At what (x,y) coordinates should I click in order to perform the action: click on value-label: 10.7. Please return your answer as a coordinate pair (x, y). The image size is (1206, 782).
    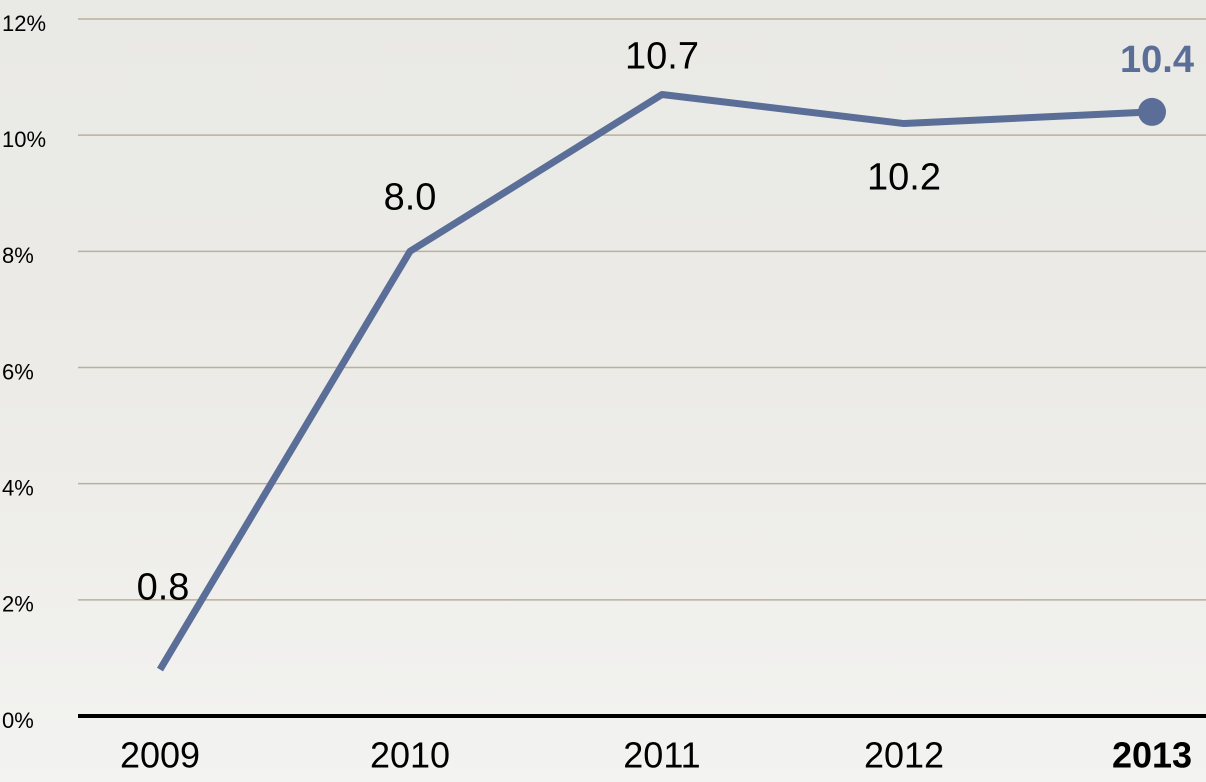
    Looking at the image, I should click on (662, 57).